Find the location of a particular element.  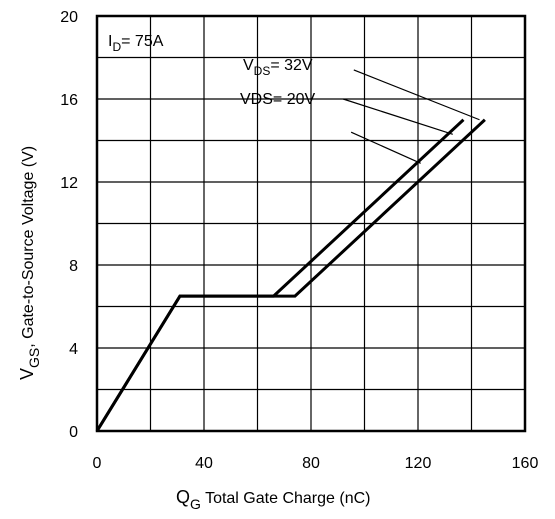

y-tick-label: 0 is located at coordinates (73, 432).